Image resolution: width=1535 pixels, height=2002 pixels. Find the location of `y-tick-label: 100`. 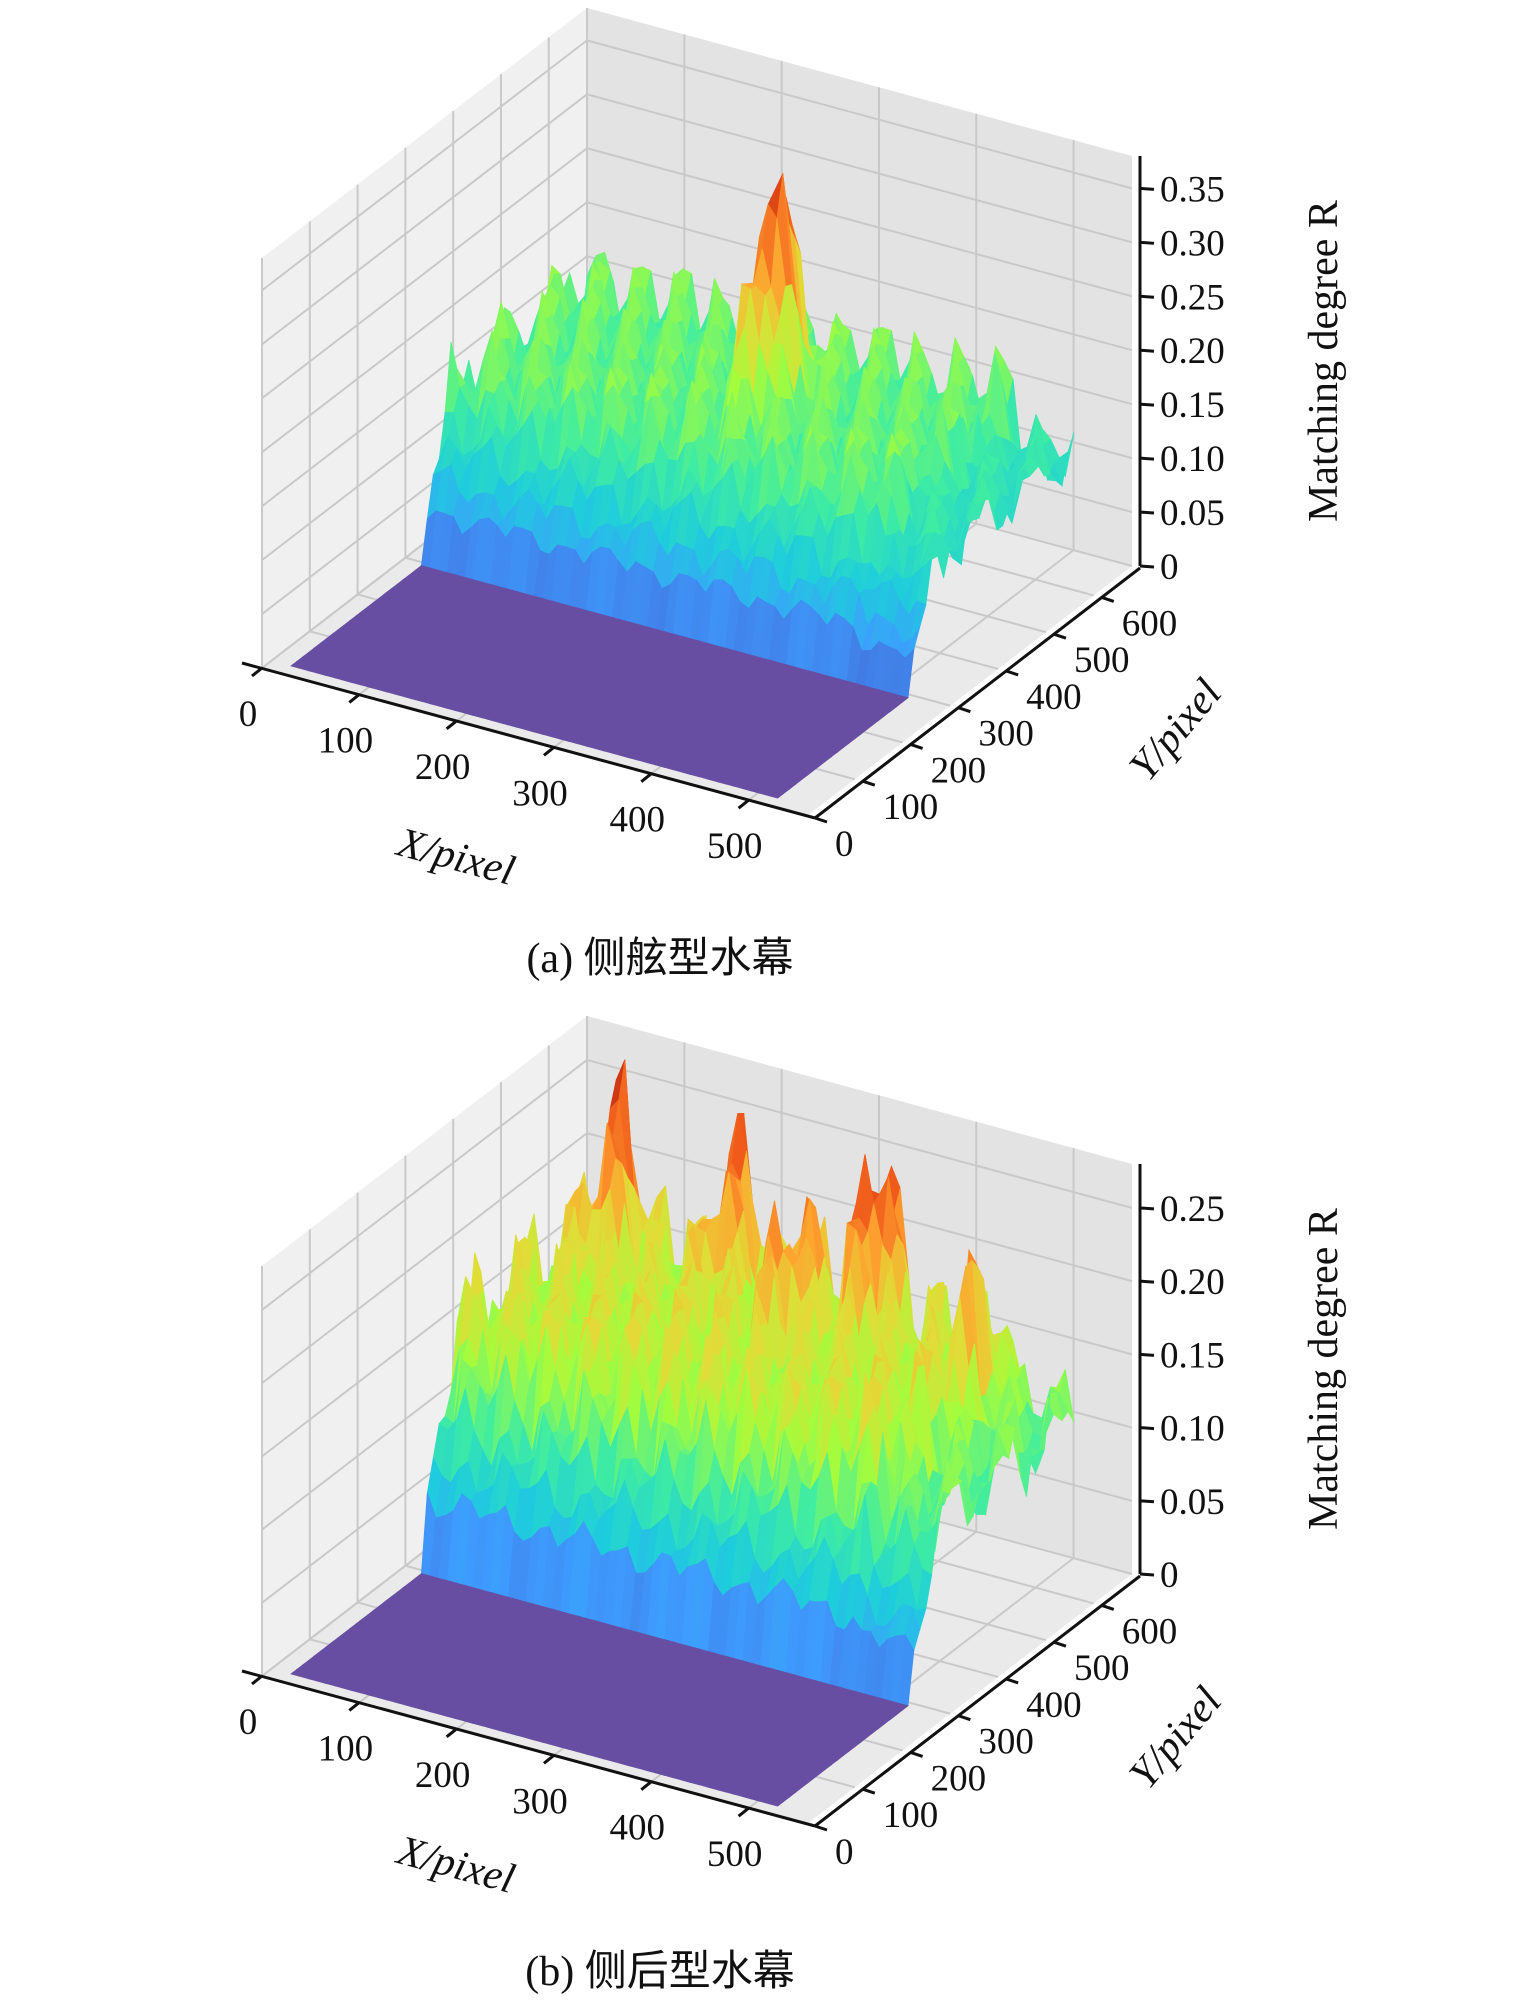

y-tick-label: 100 is located at coordinates (911, 807).